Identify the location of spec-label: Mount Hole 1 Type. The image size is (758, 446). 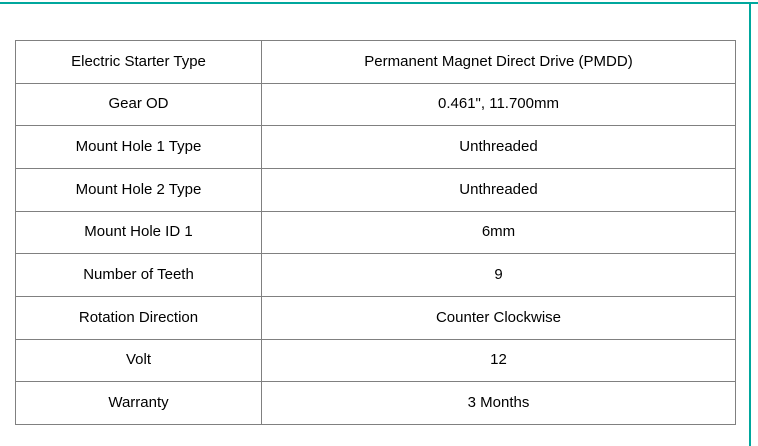
(138, 147).